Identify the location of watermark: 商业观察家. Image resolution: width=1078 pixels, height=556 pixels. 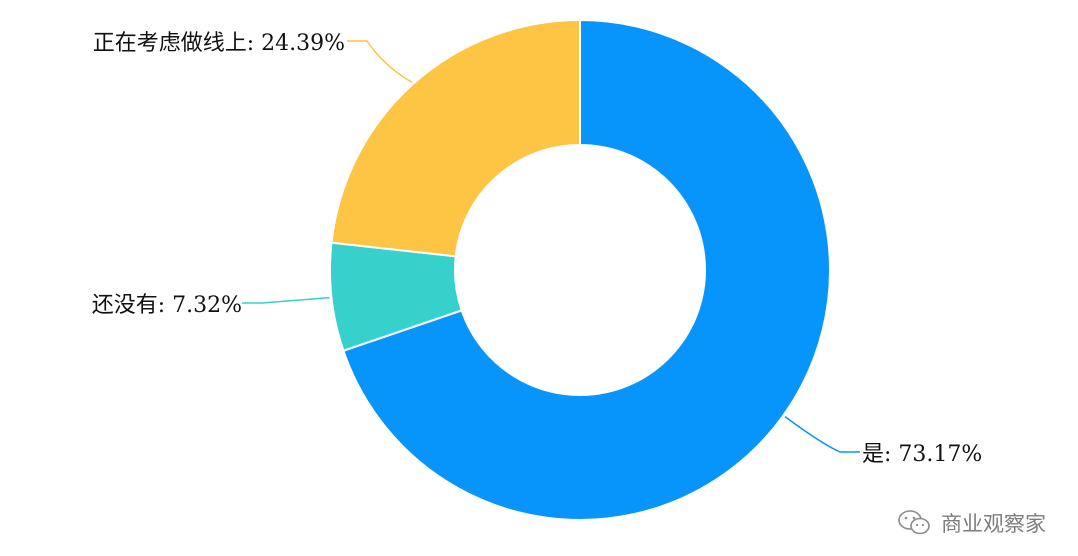
(971, 523).